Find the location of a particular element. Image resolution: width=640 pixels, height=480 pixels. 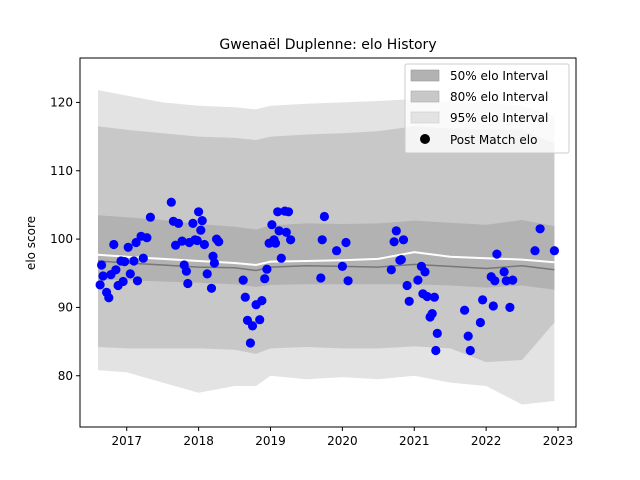

legend-label-points: Post Match elo is located at coordinates (493, 140).